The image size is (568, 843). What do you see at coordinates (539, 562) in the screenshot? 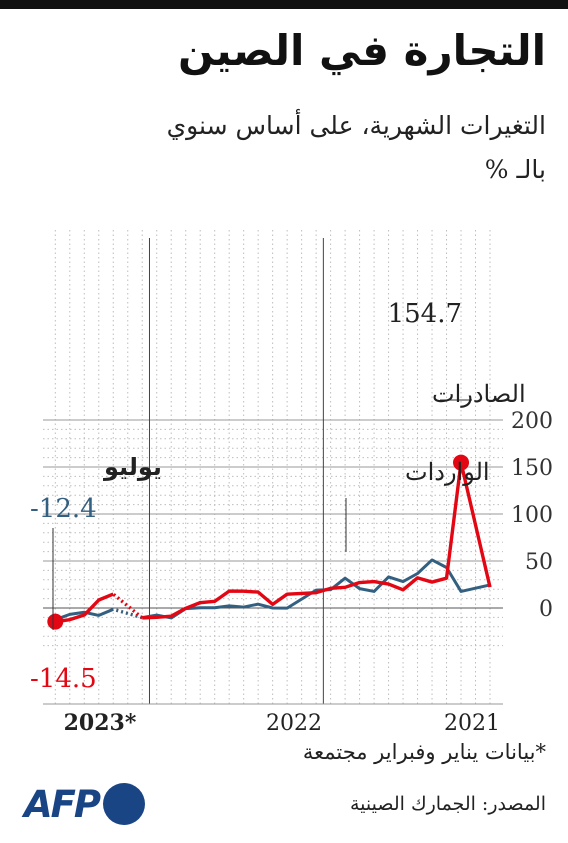
I see `y-tick-label: 50` at bounding box center [539, 562].